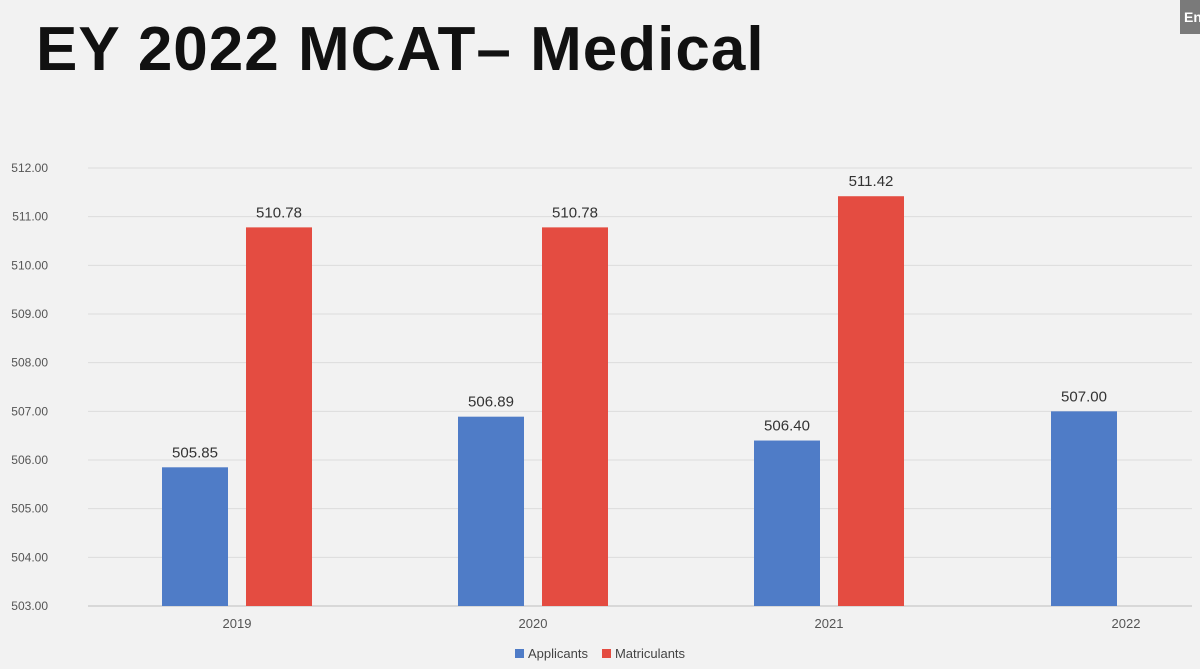 The height and width of the screenshot is (669, 1200). Describe the element at coordinates (195, 452) in the screenshot. I see `data-label-applicants-2019: 505.85` at that location.